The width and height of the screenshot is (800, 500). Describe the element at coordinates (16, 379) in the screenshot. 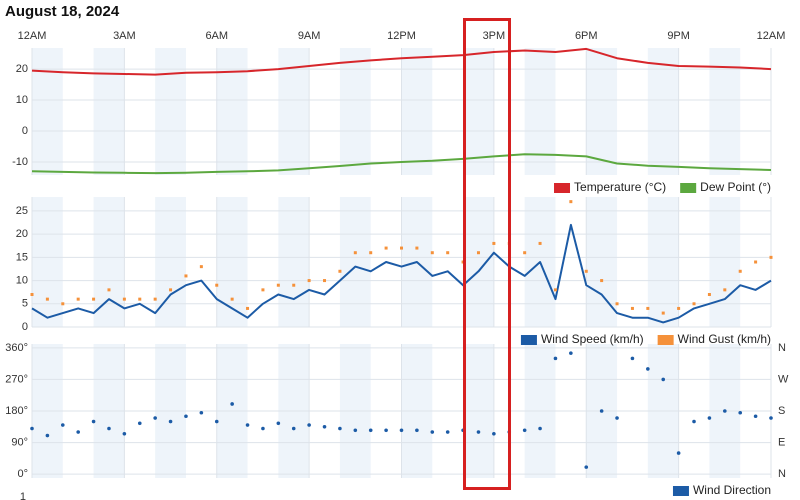

I see `y-tick-label: 270°` at that location.